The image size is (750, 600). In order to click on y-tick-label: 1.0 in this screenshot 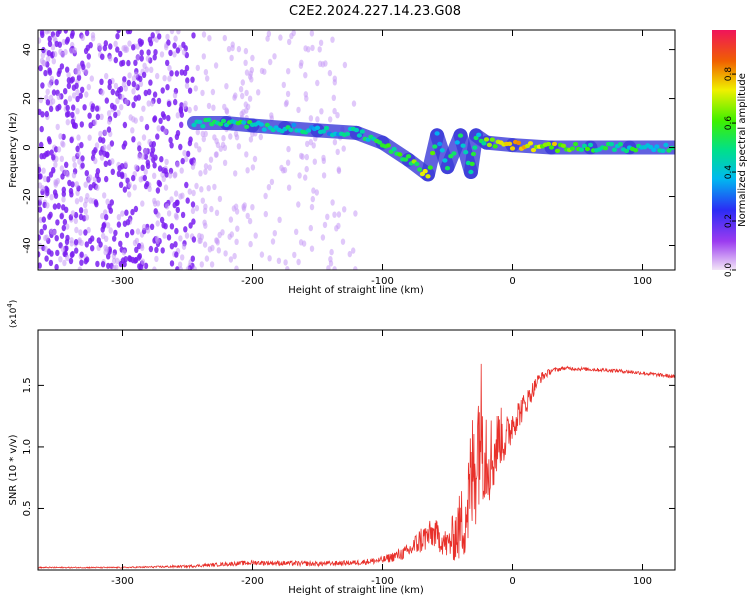, I will do `click(27, 447)`.